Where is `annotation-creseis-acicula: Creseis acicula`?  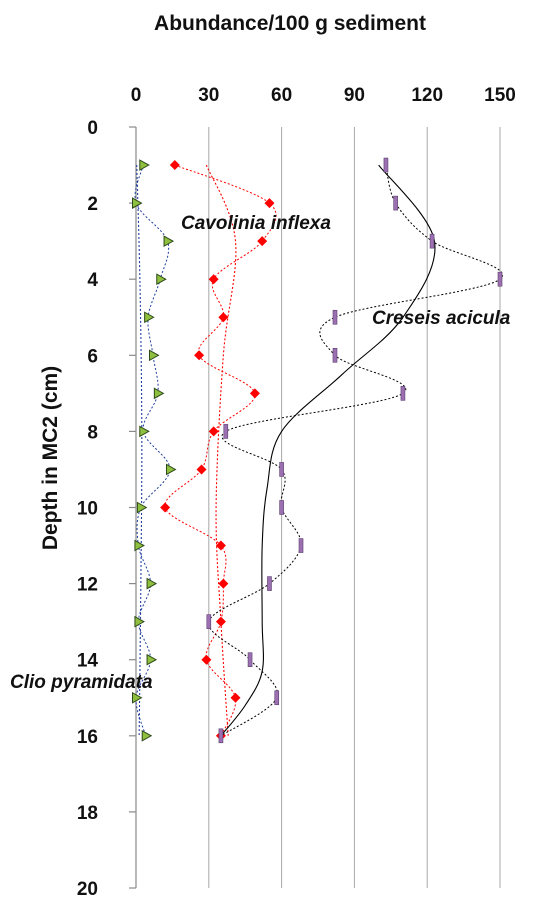
annotation-creseis-acicula: Creseis acicula is located at coordinates (441, 318).